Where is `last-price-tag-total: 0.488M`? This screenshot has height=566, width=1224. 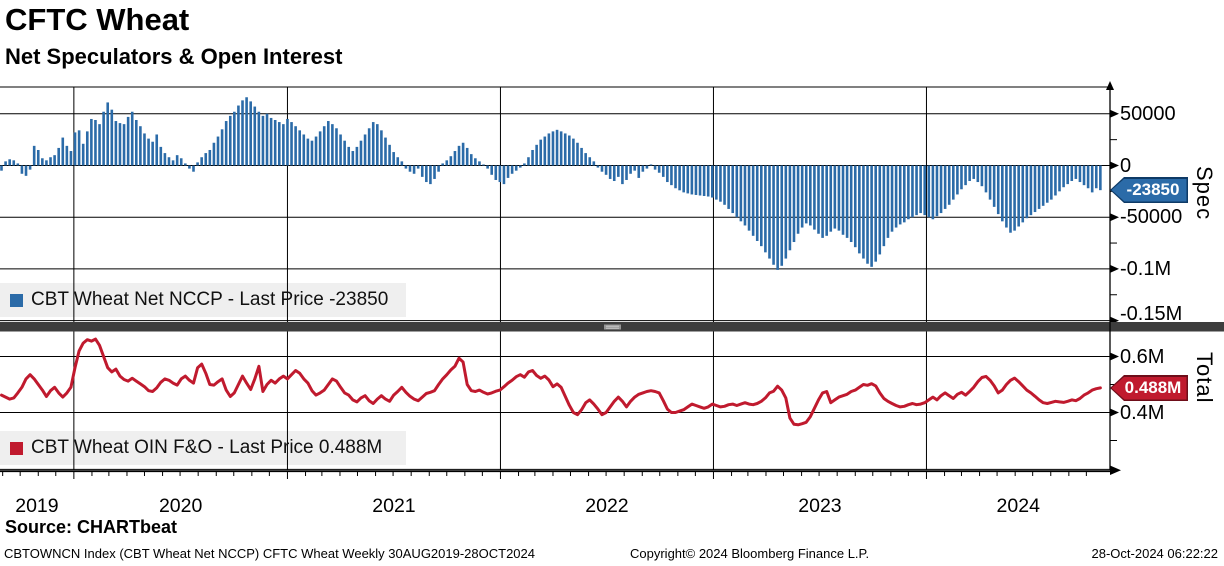
last-price-tag-total: 0.488M is located at coordinates (1149, 388).